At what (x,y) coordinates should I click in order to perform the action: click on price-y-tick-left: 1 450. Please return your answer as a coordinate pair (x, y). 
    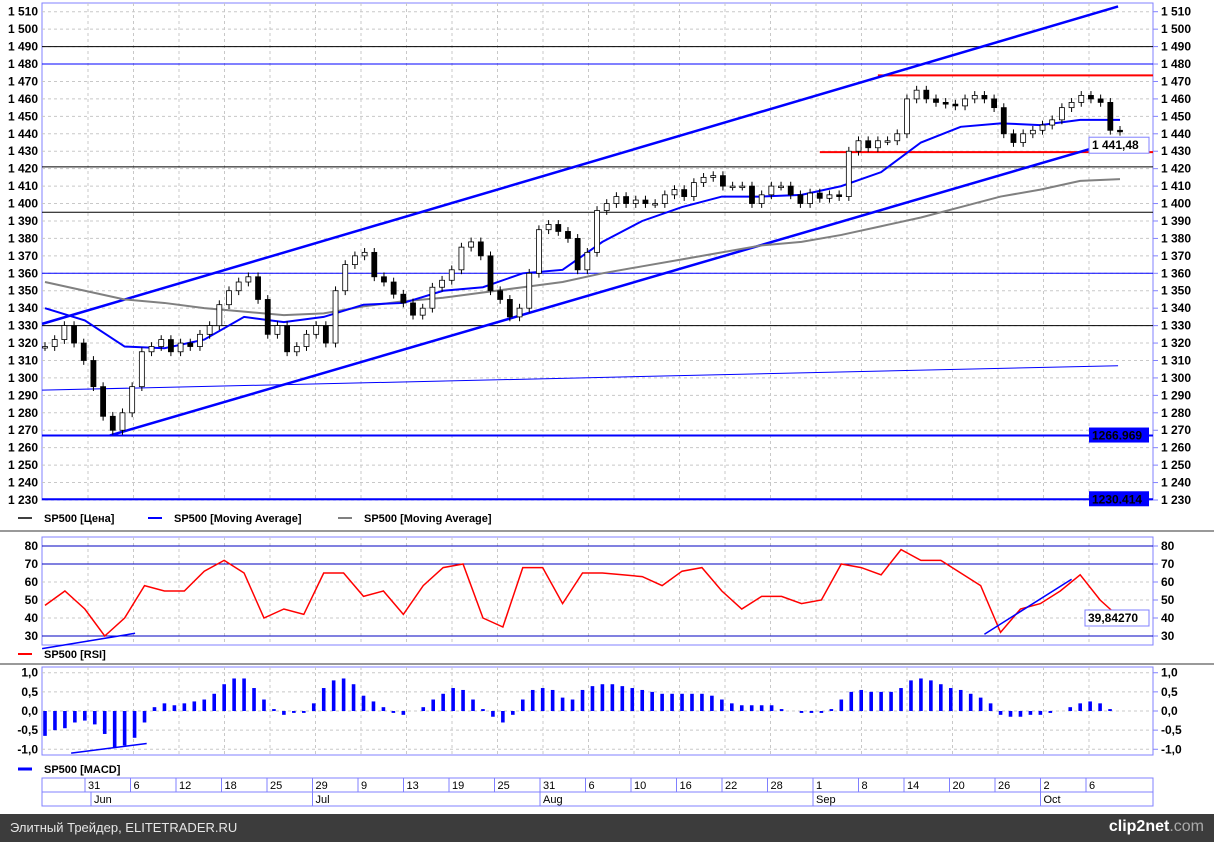
    Looking at the image, I should click on (23, 116).